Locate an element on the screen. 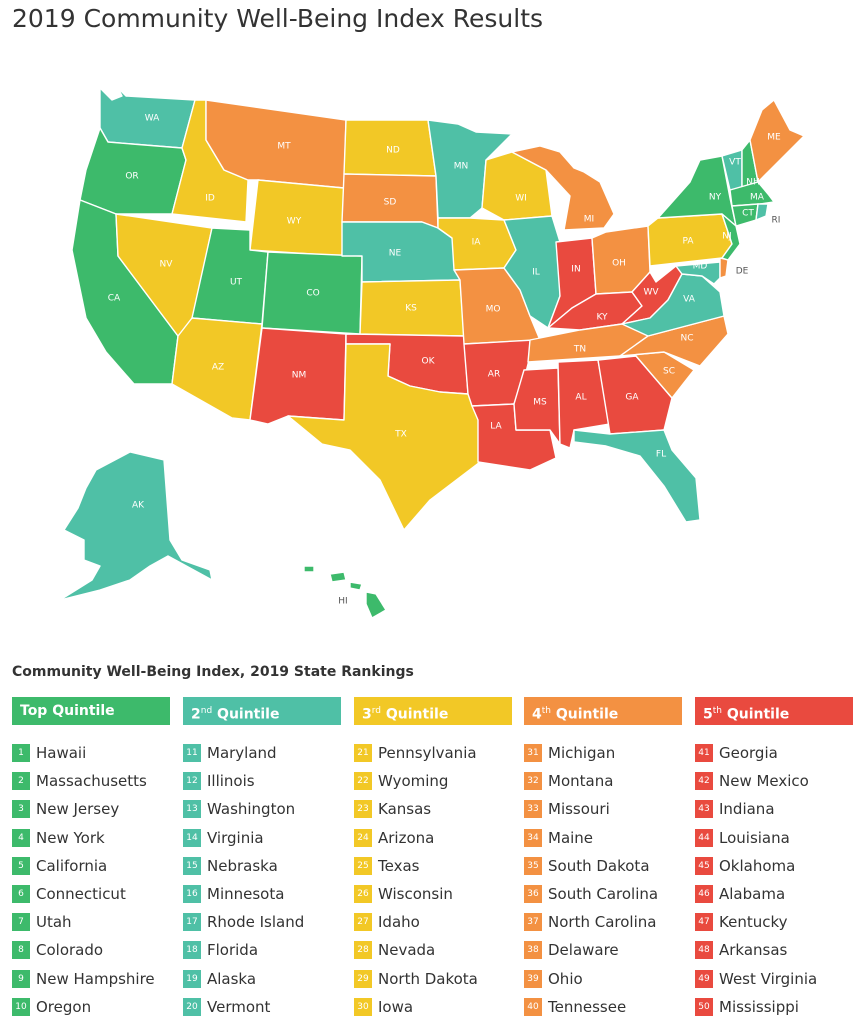 Image resolution: width=864 pixels, height=1030 pixels. rank-badge: 25 is located at coordinates (363, 865).